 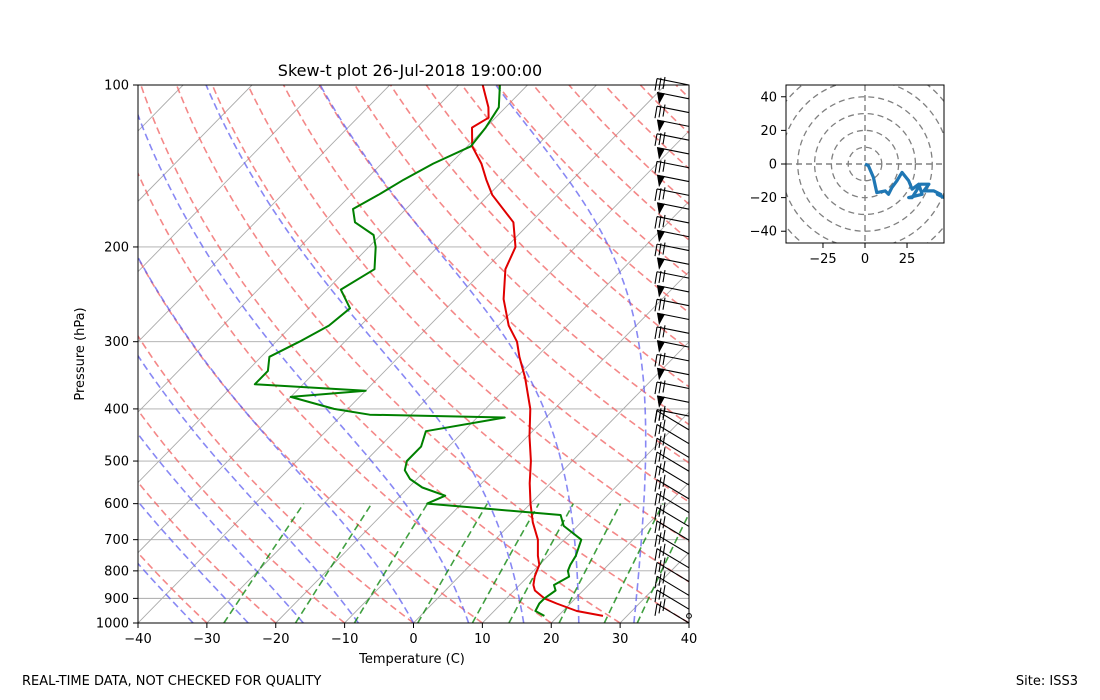 I want to click on hodograph-y-tick-label: −40, so click(x=763, y=232).